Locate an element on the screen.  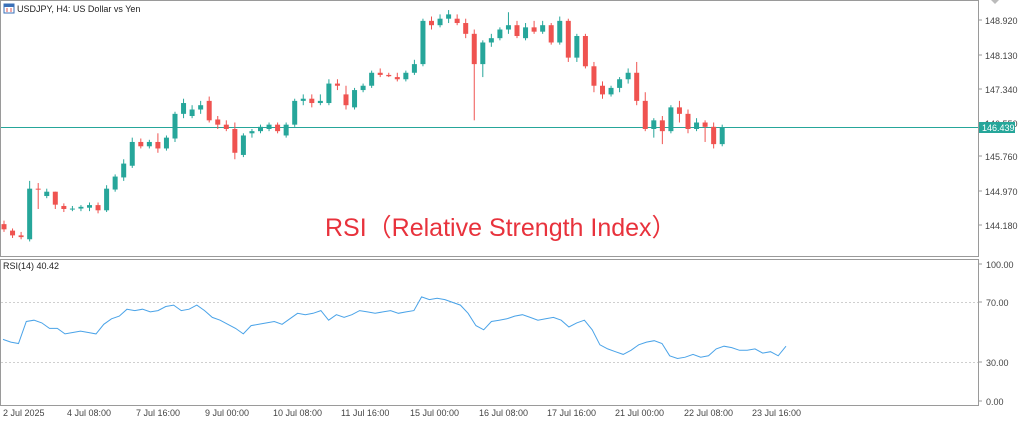
time-label: 2 Jul 2025 is located at coordinates (24, 413).